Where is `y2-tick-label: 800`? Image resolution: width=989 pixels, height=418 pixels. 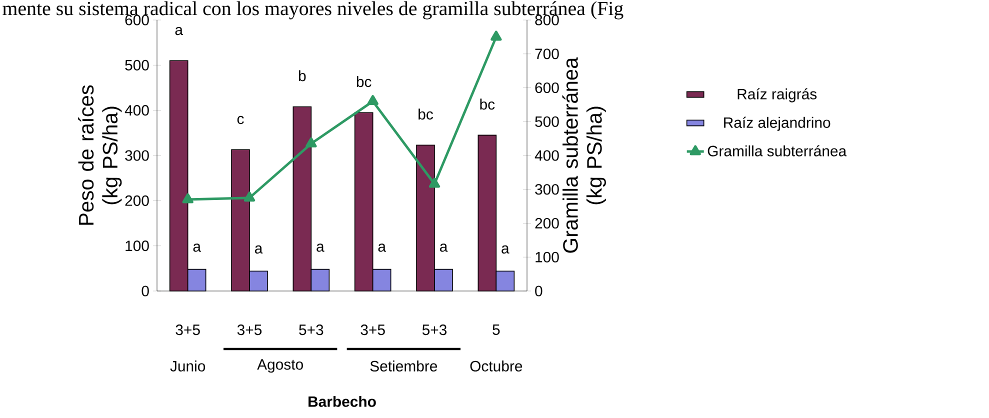 y2-tick-label: 800 is located at coordinates (547, 20).